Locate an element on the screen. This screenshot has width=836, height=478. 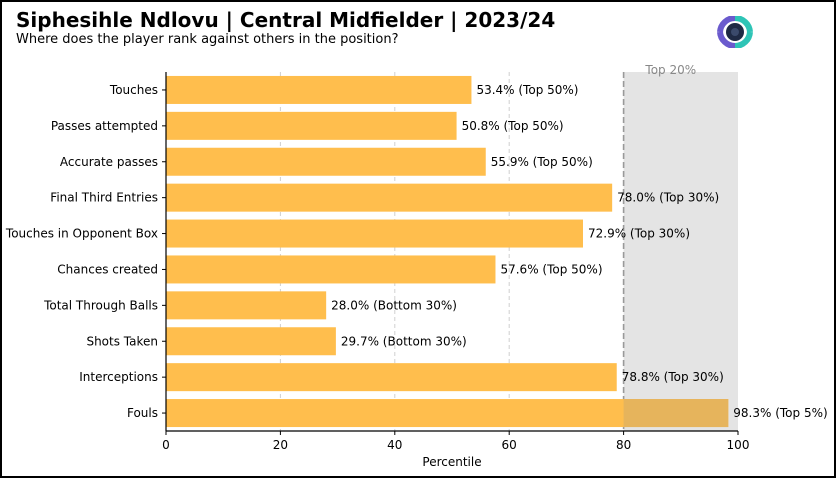
category-label: Touches in Opponent Box is located at coordinates (81, 234).